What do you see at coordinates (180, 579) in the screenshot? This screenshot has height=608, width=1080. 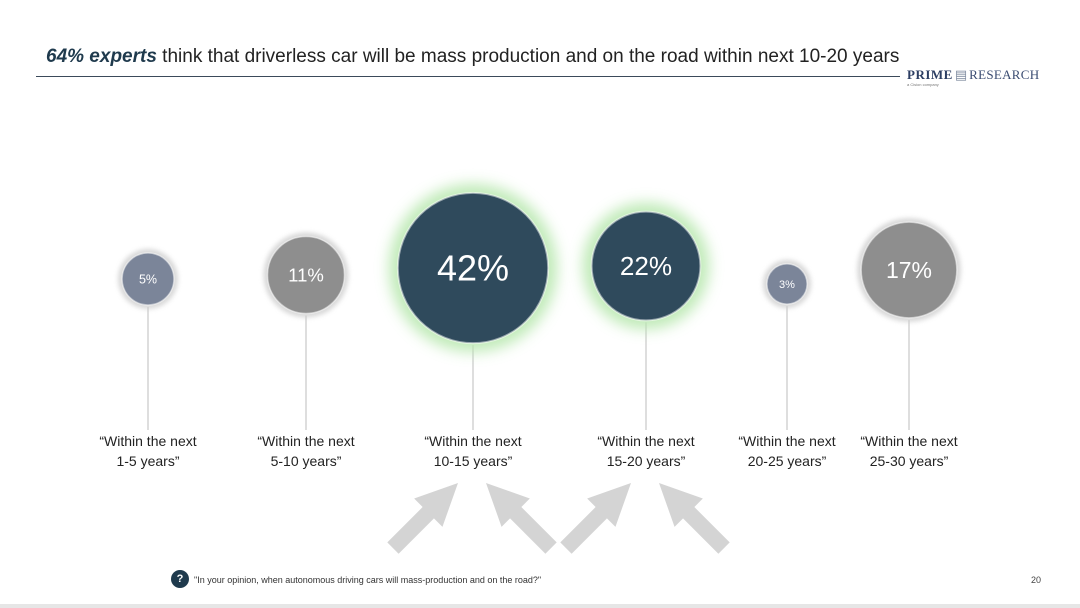 I see `question-icon: ?` at bounding box center [180, 579].